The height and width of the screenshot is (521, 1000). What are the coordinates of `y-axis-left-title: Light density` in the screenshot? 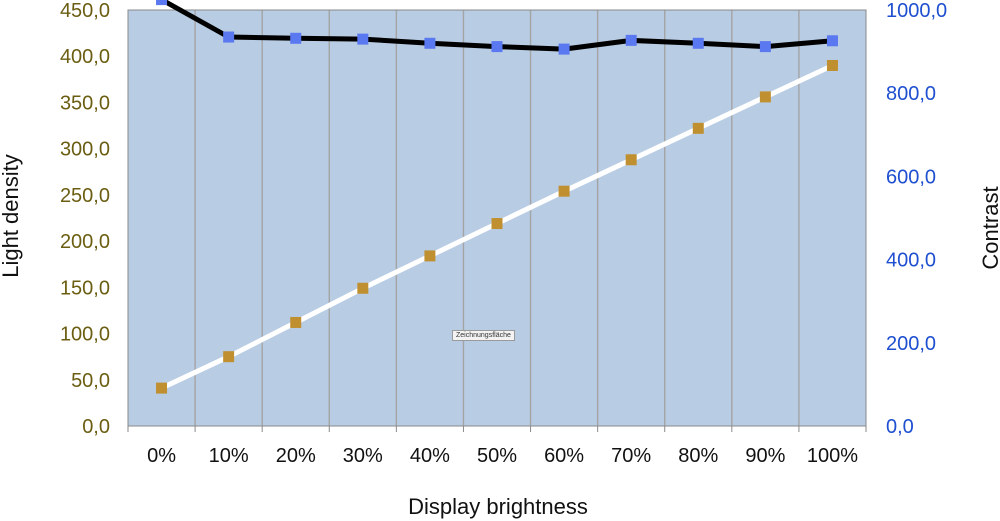 It's located at (11, 216).